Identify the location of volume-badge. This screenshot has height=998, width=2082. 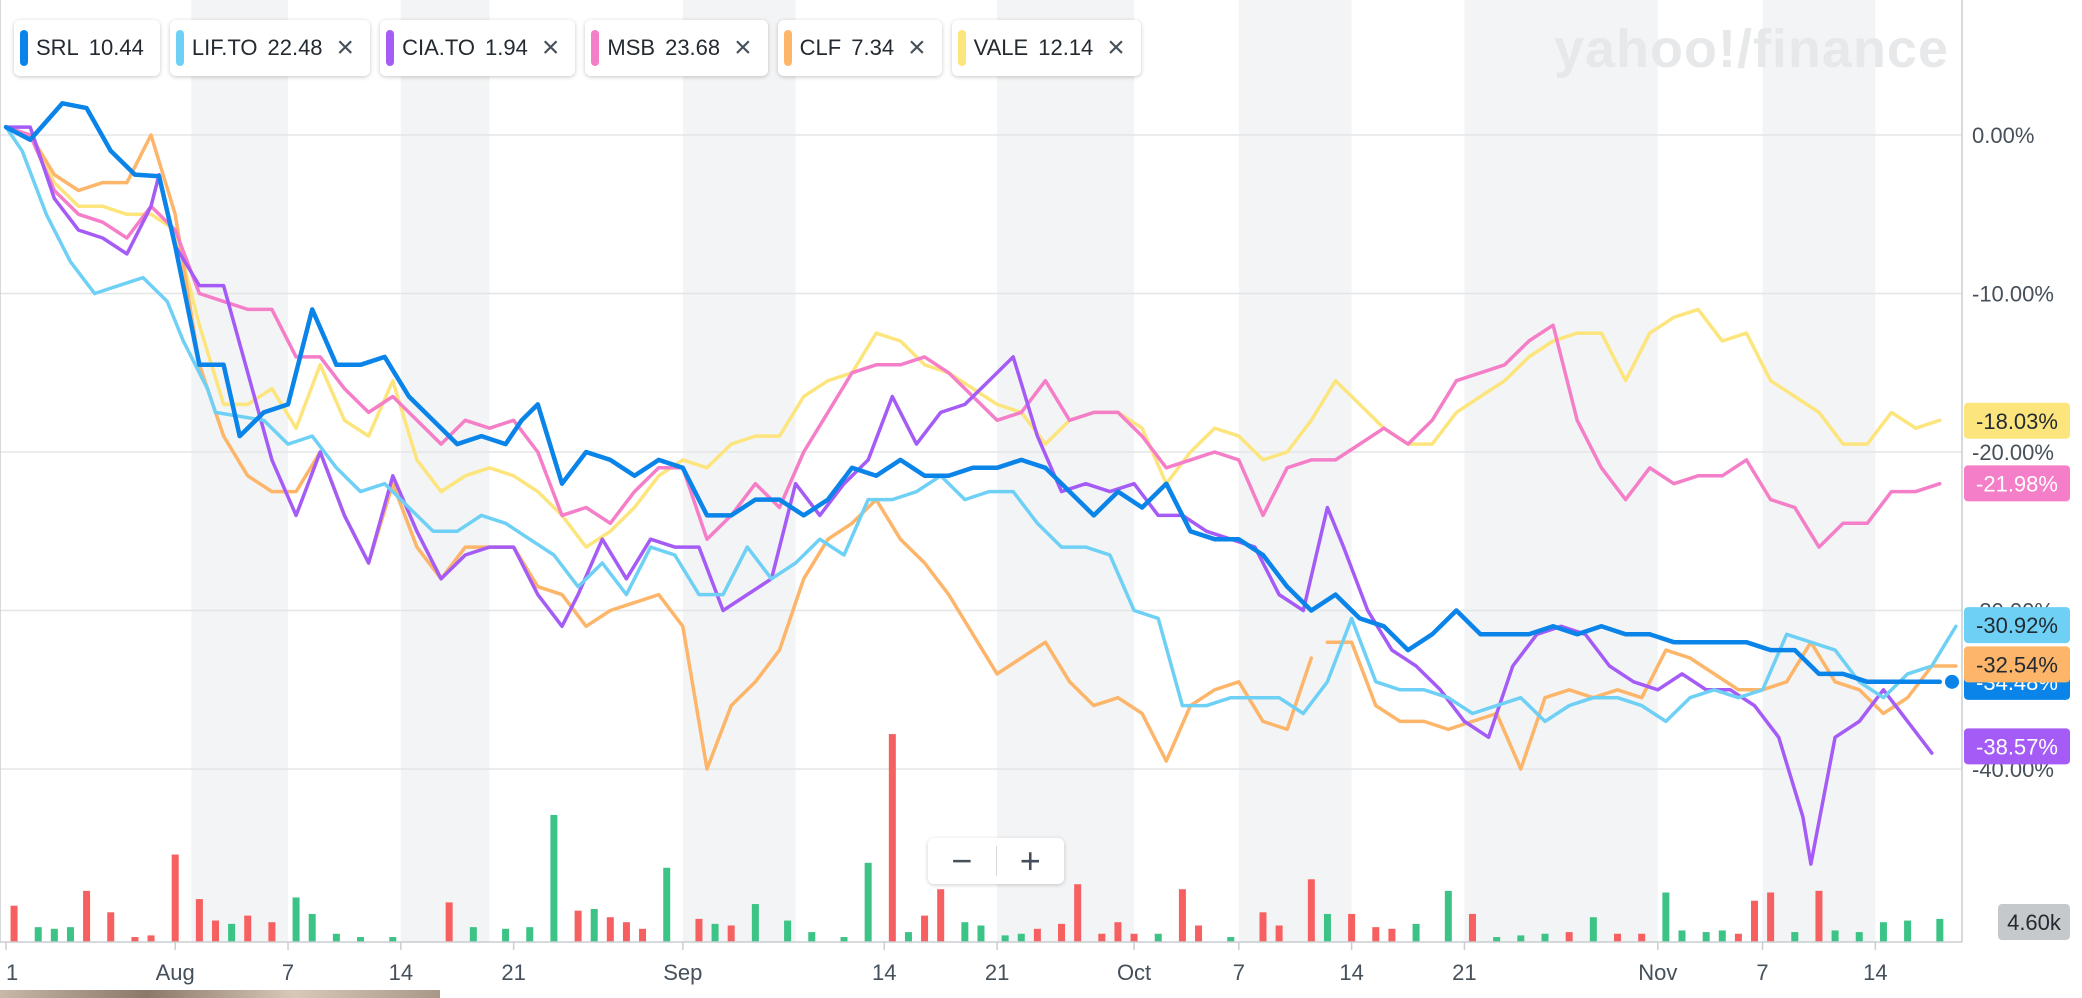
(2034, 922).